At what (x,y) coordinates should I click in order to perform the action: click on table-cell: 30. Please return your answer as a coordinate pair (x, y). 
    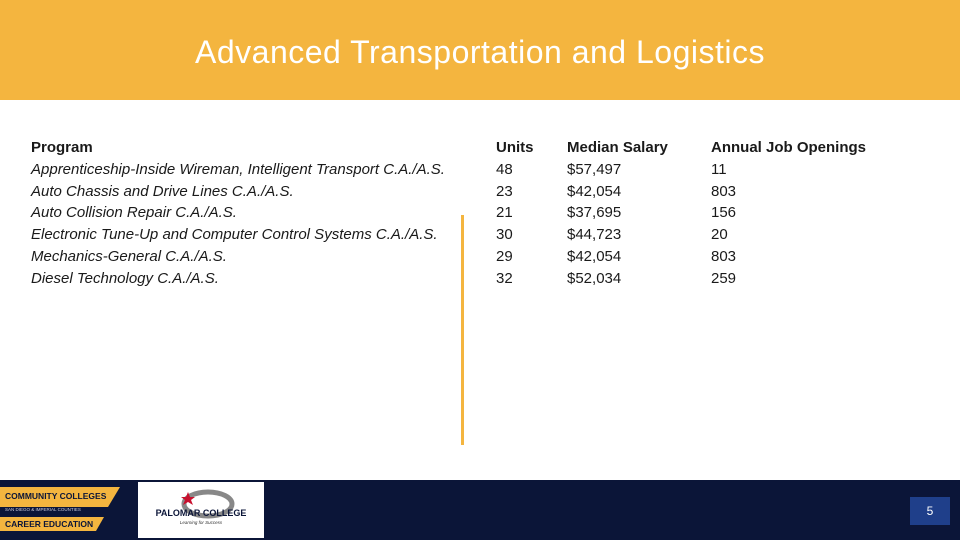
    Looking at the image, I should click on (504, 235).